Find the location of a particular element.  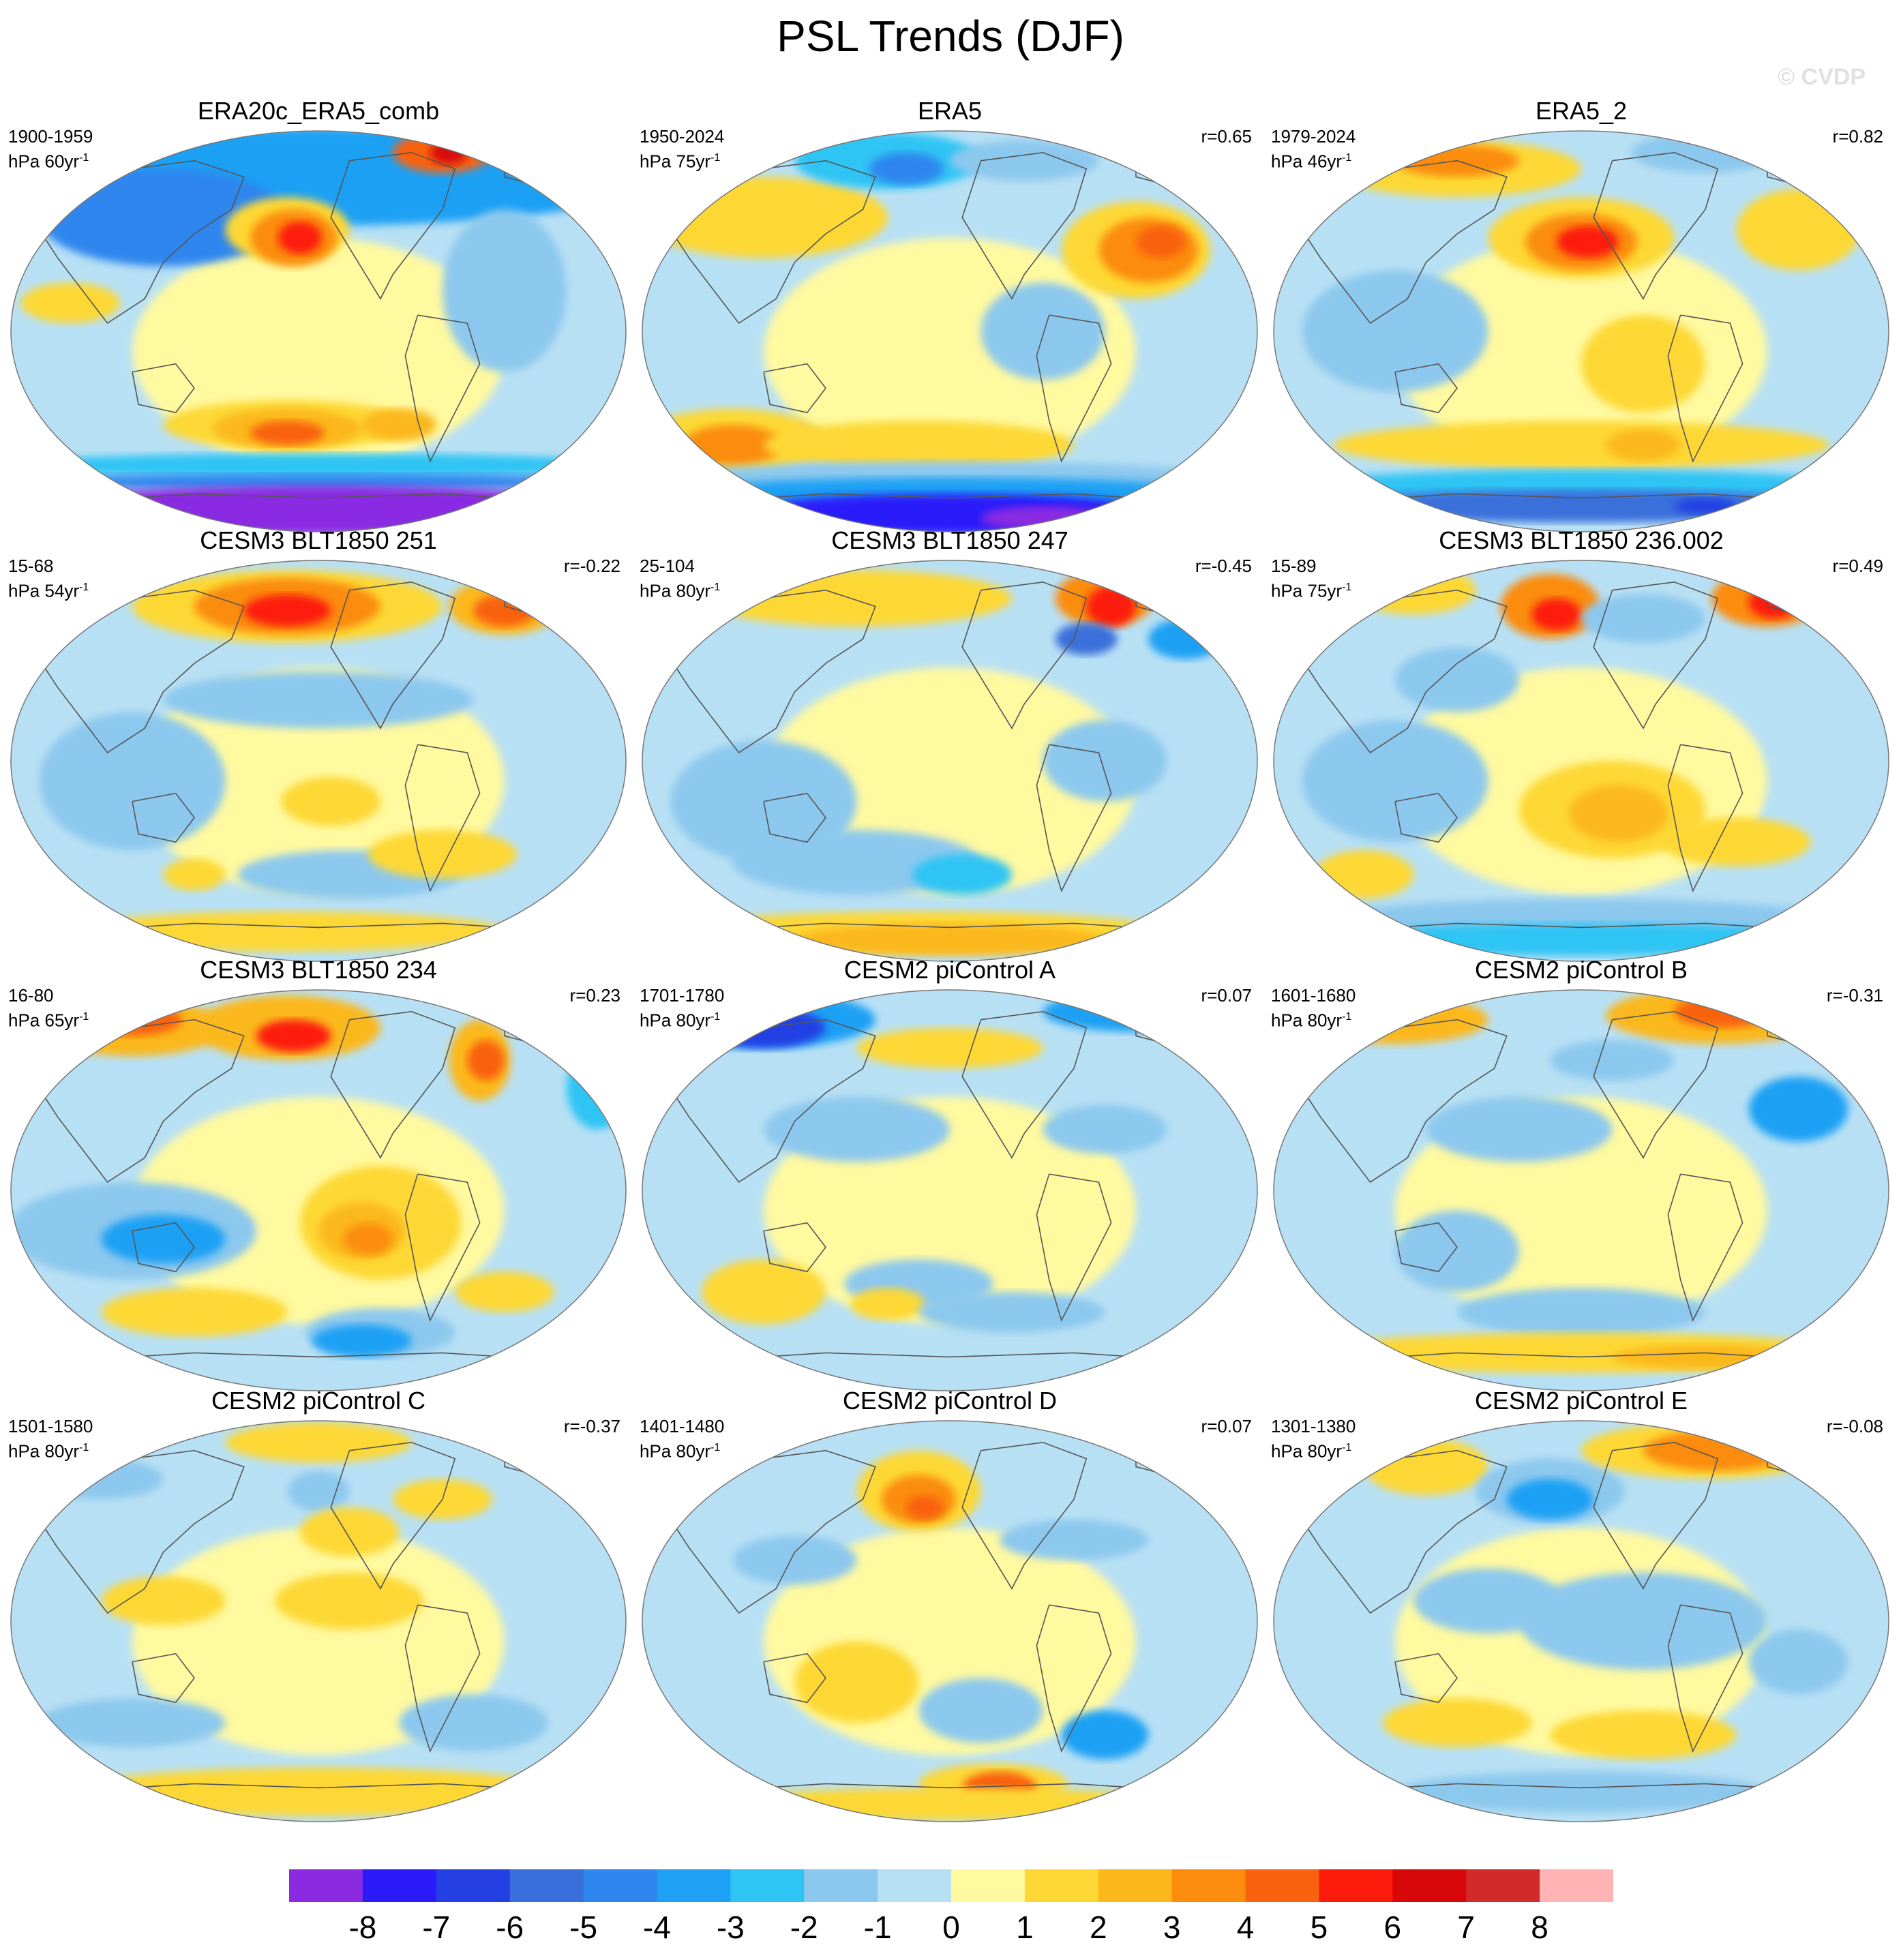

pattern-correlation: r=-0.37 is located at coordinates (591, 1426).